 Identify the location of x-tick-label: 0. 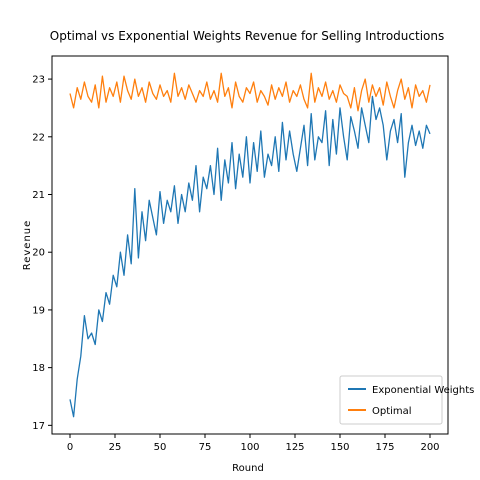
(70, 447).